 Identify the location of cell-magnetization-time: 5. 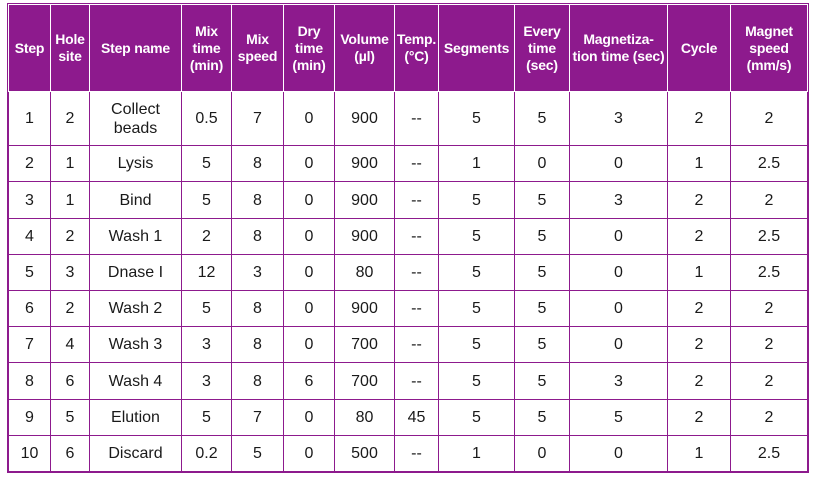
(618, 417).